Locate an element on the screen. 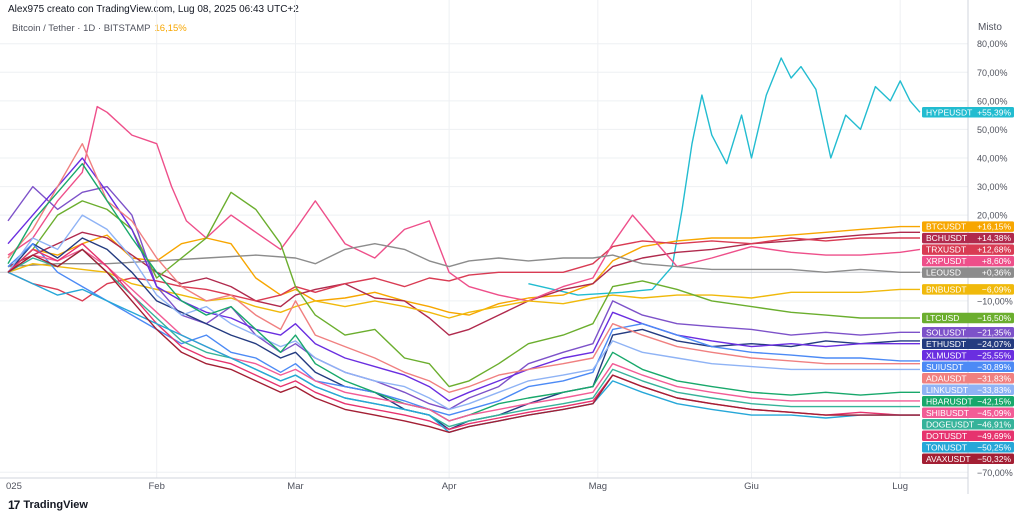  series-line-leousd is located at coordinates (463, 258).